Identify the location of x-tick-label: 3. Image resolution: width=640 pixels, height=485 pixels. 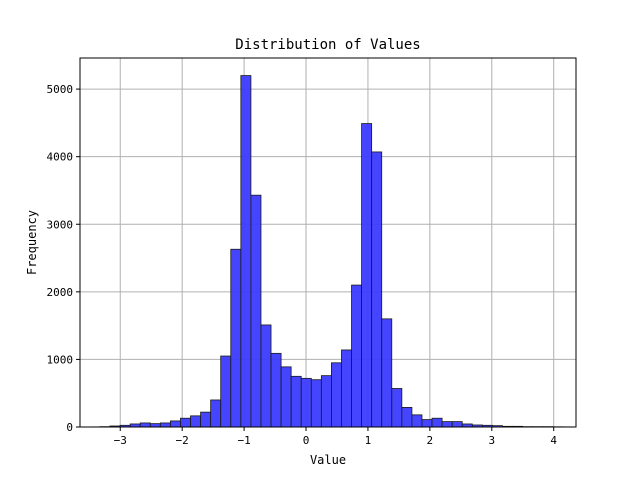
(491, 440).